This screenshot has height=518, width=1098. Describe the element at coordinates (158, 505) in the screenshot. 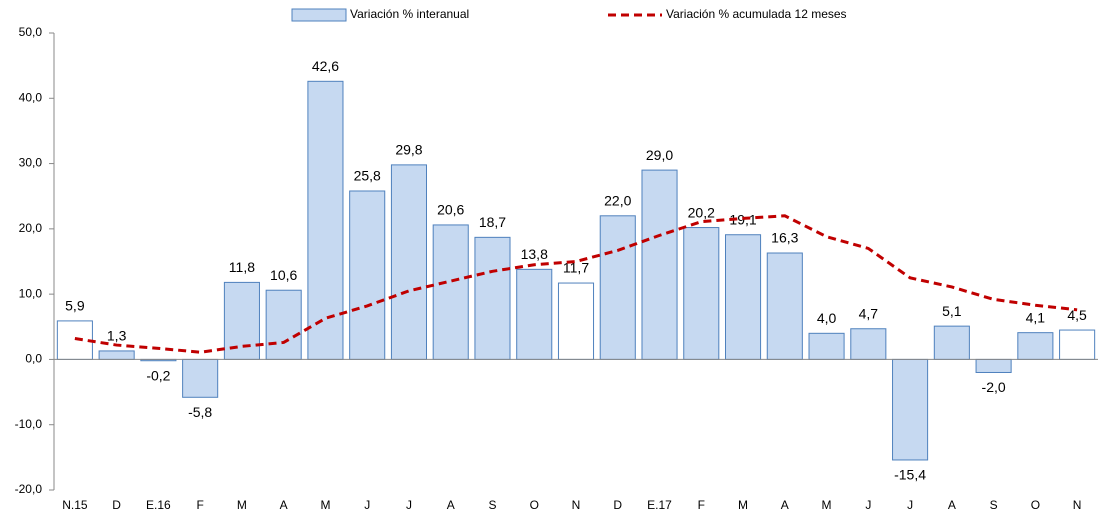

I see `x-tick-label: E.16` at that location.